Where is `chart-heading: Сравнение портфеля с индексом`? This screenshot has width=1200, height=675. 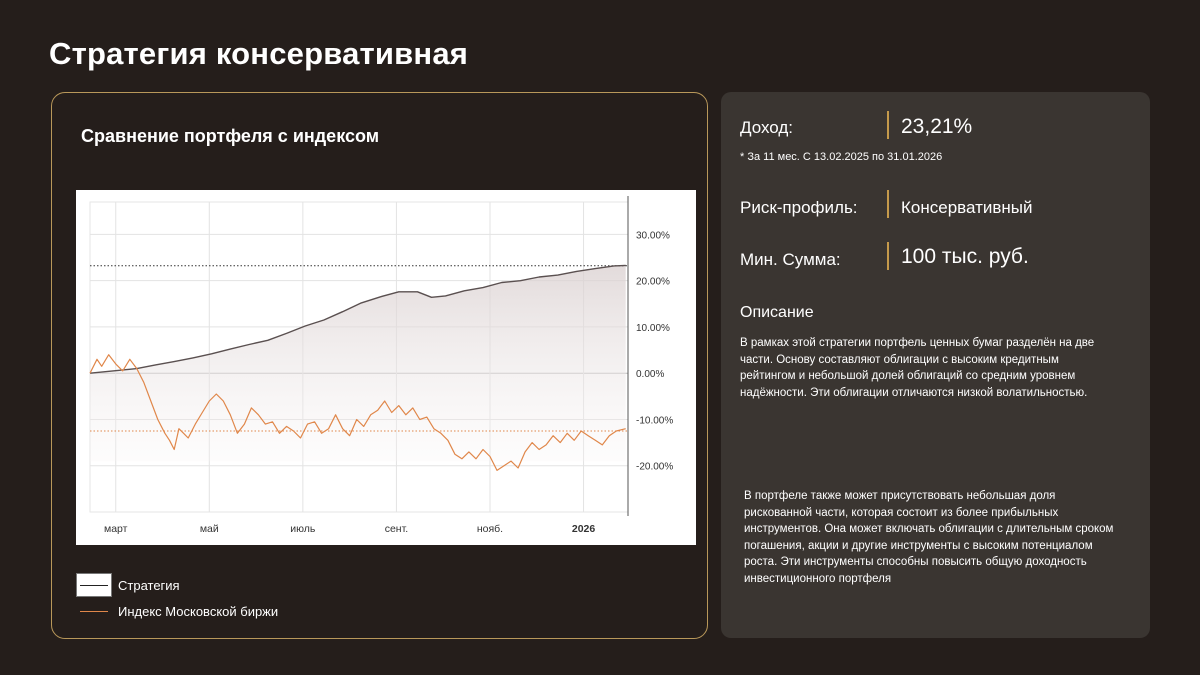 chart-heading: Сравнение портфеля с индексом is located at coordinates (230, 136).